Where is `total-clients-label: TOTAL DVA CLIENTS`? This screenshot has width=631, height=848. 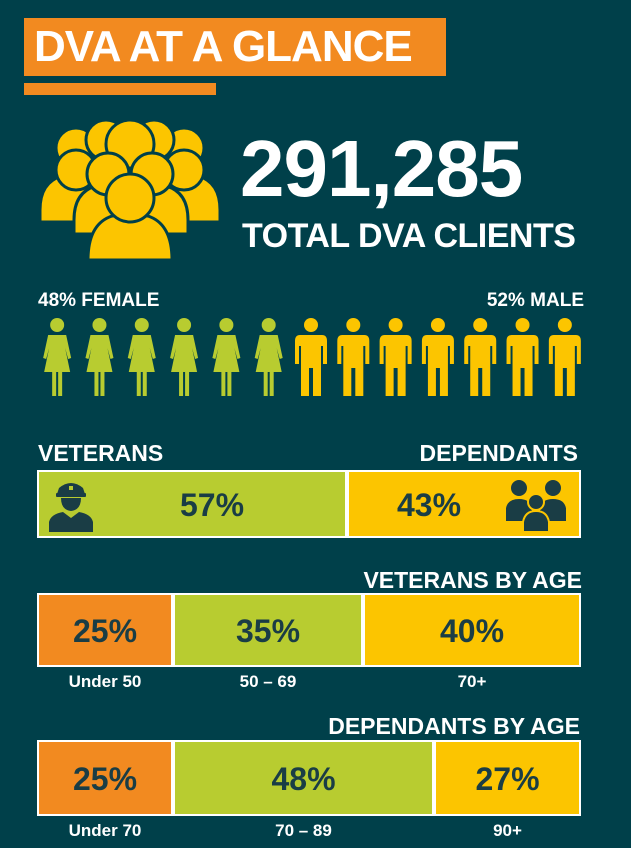
total-clients-label: TOTAL DVA CLIENTS is located at coordinates (409, 236).